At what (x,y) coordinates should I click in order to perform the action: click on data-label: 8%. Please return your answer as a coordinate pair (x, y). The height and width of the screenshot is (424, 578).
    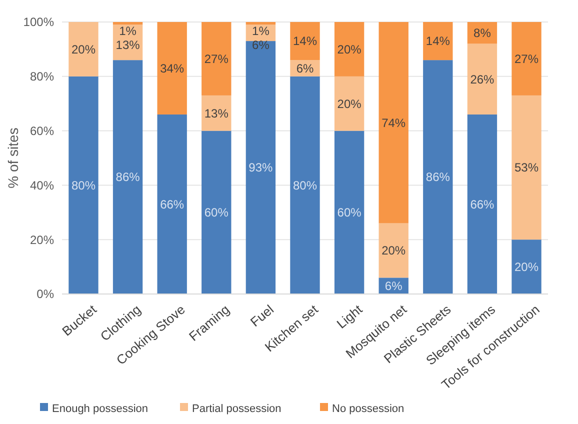
    Looking at the image, I should click on (483, 33).